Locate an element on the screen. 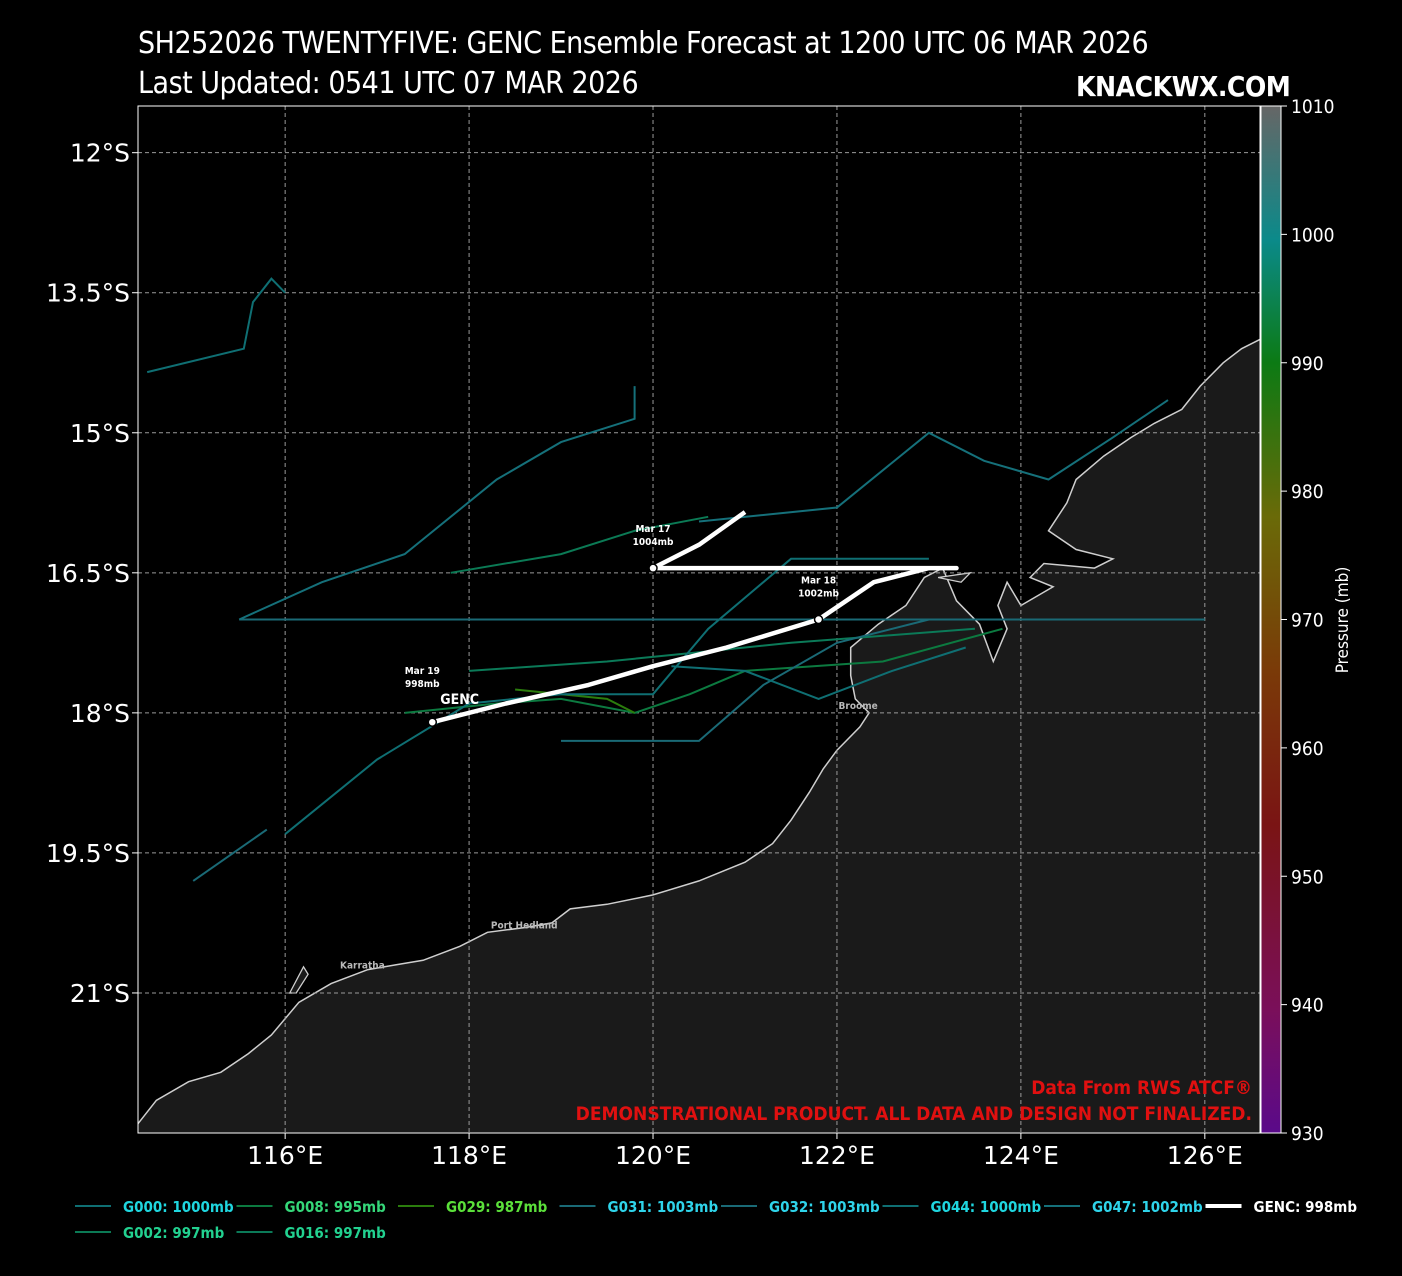 This screenshot has width=1402, height=1276. data-source-note: Data From RWS ATCF® is located at coordinates (1141, 1088).